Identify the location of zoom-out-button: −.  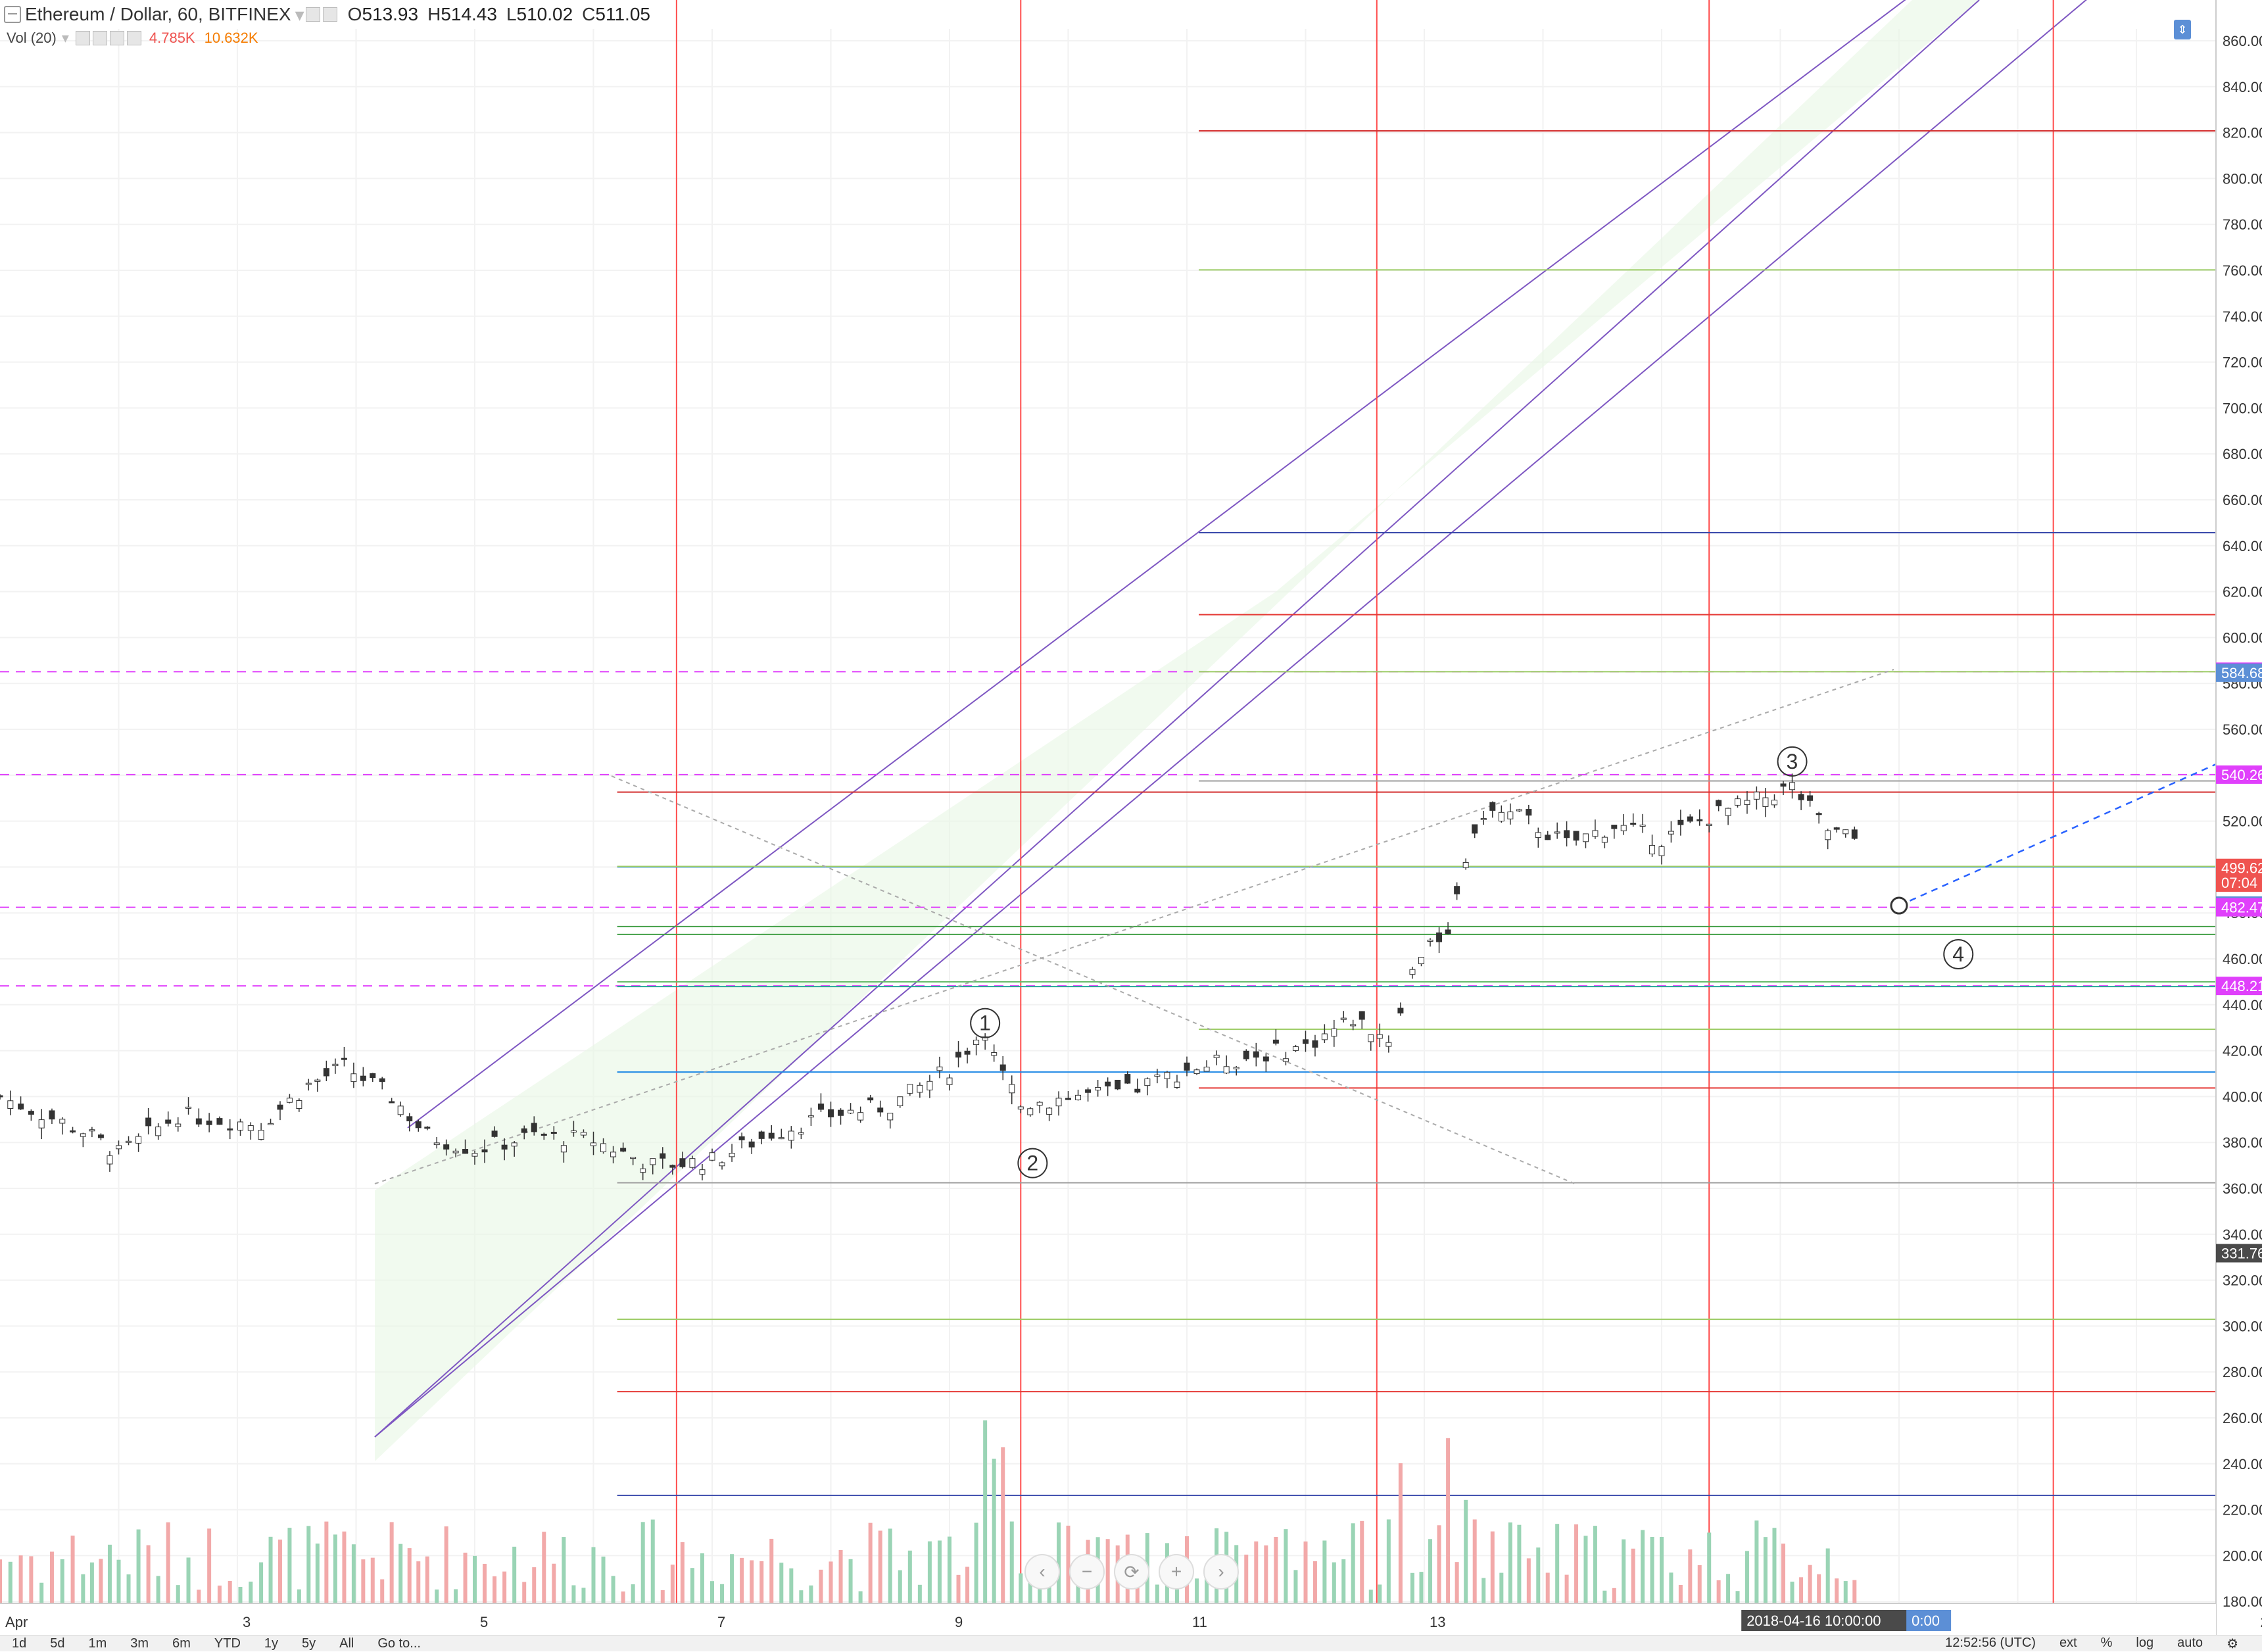
(1087, 1572).